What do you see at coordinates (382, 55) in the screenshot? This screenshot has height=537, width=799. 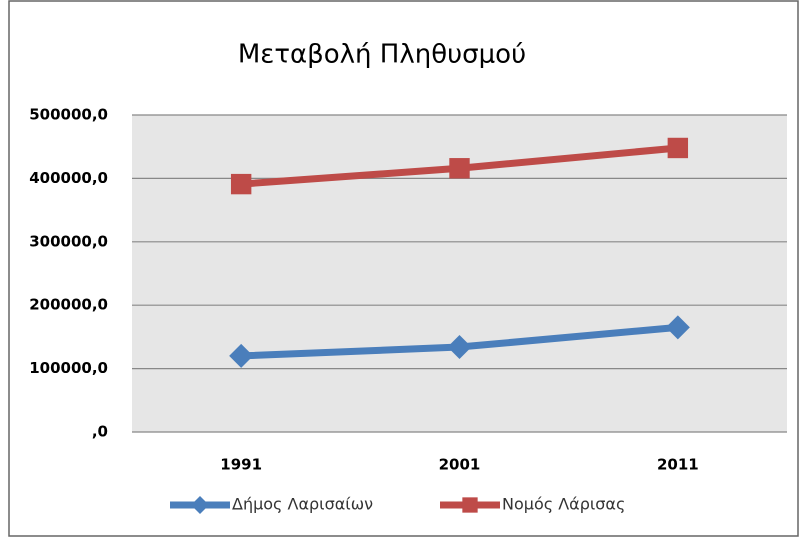 I see `chart-title: Μεταβολή Πληθυσμού` at bounding box center [382, 55].